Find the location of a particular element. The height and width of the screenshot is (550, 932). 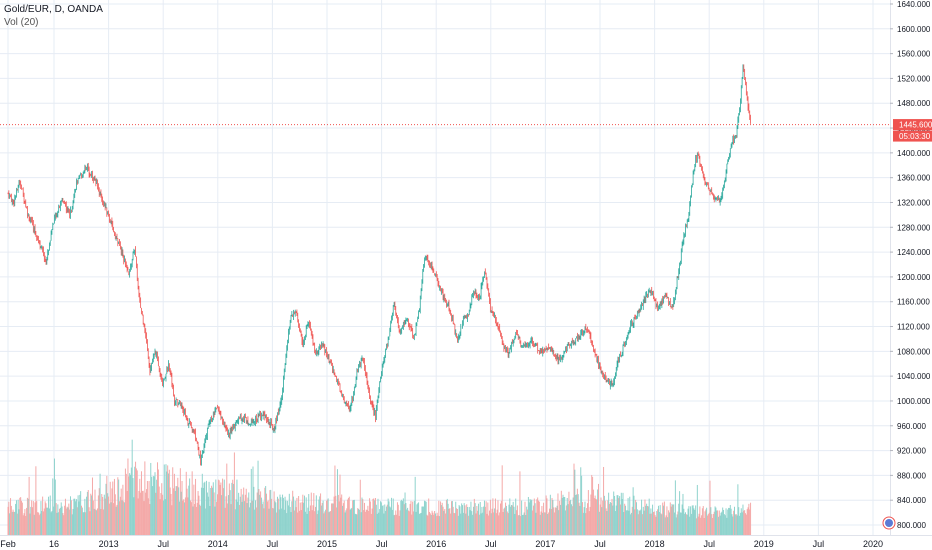

y-tick-label: 1600.000 is located at coordinates (914, 29).